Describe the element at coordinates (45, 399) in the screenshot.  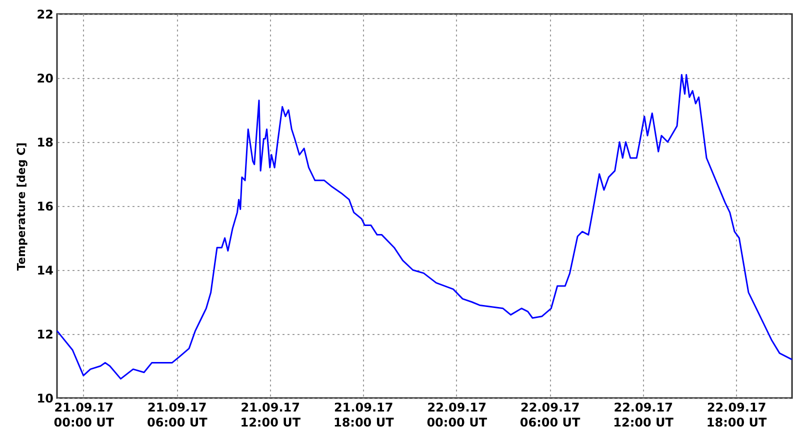
I see `y-tick-label: 10` at that location.